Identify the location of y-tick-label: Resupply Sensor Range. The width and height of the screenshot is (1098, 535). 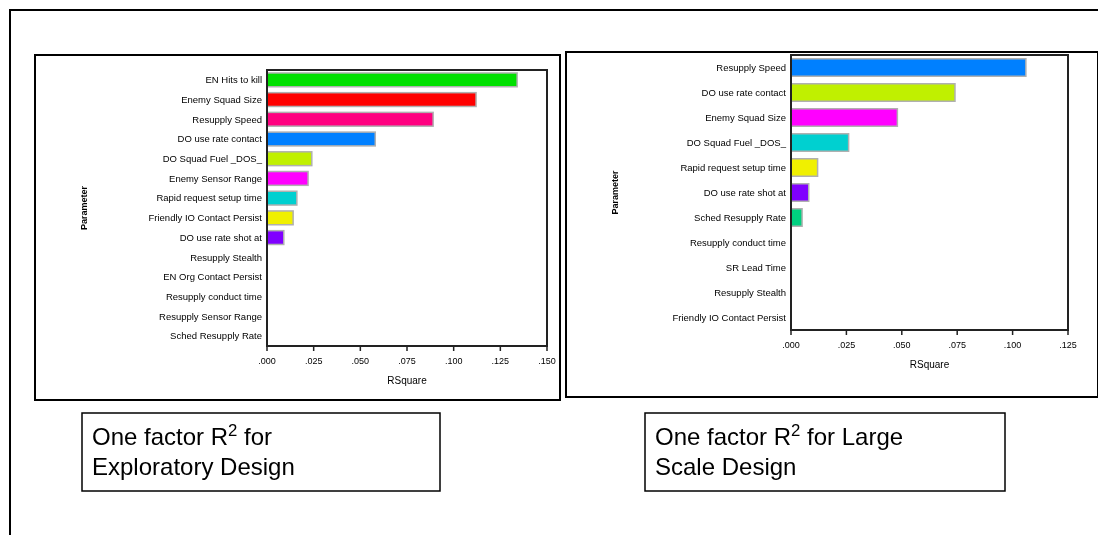
(210, 316).